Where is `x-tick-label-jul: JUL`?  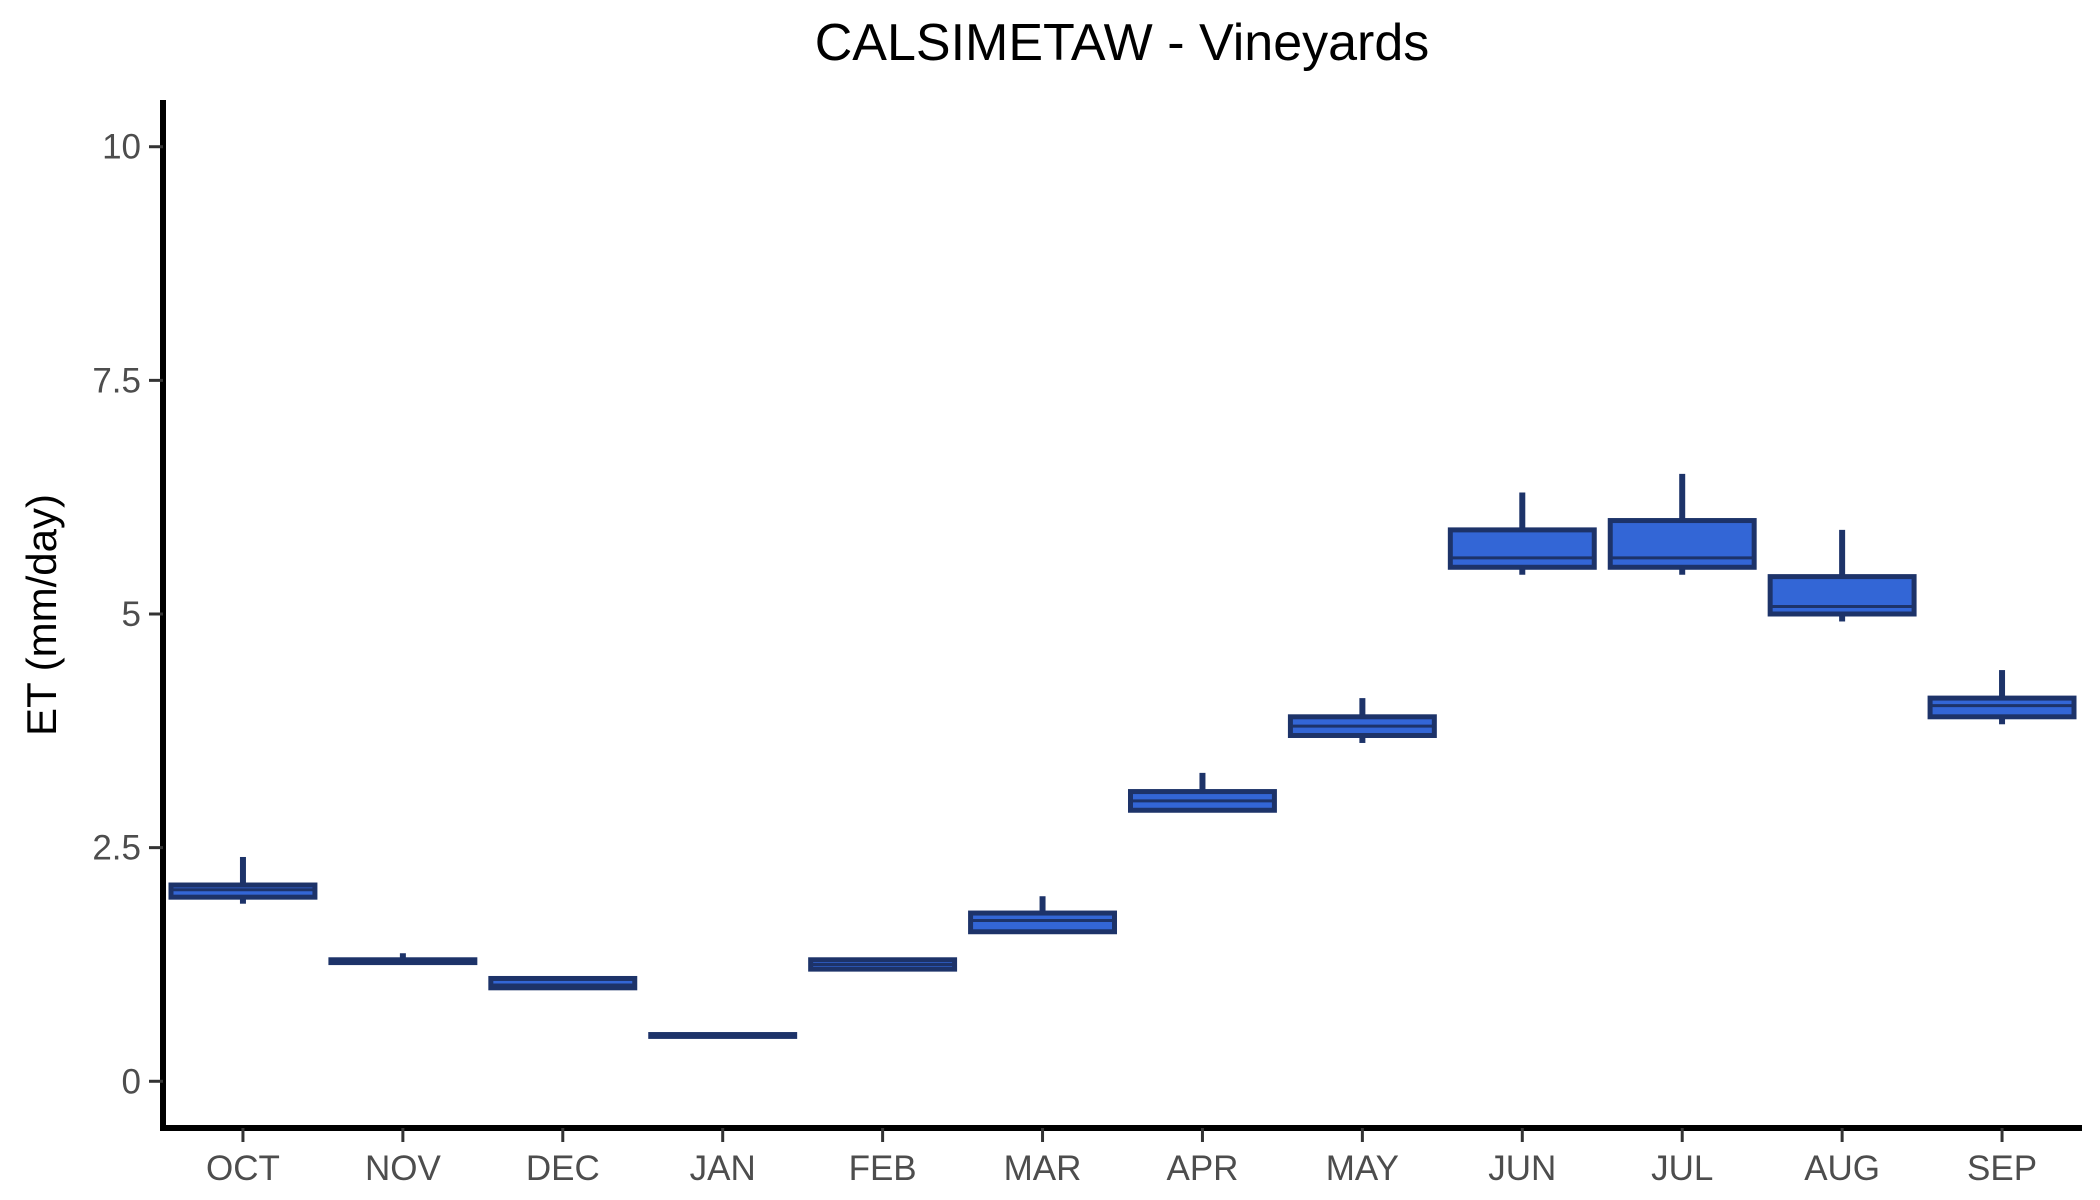 x-tick-label-jul: JUL is located at coordinates (1682, 1168).